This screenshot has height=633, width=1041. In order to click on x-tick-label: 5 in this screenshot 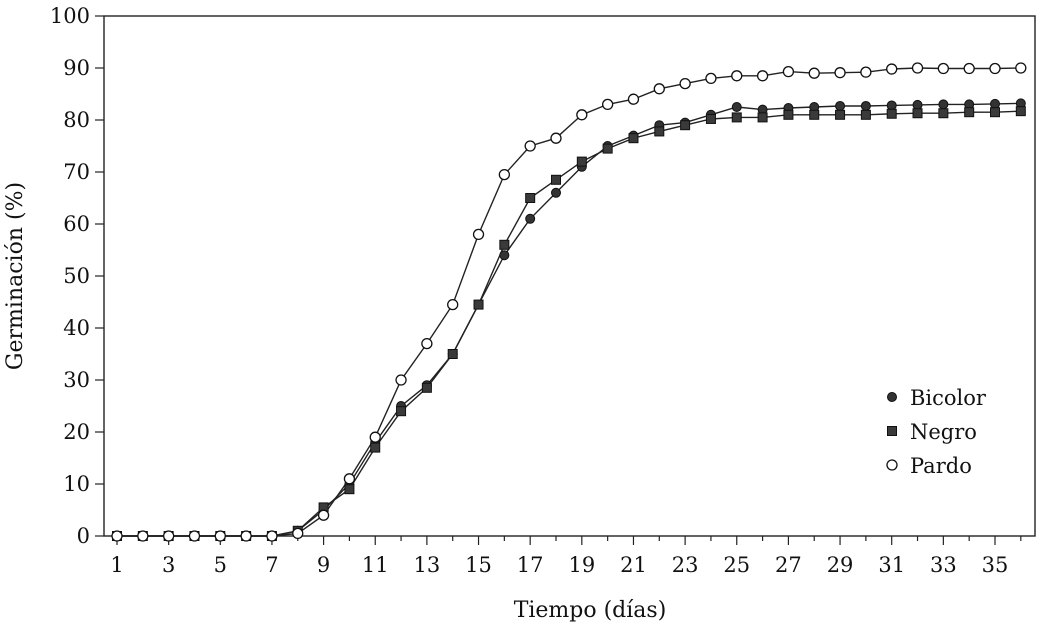, I will do `click(220, 565)`.